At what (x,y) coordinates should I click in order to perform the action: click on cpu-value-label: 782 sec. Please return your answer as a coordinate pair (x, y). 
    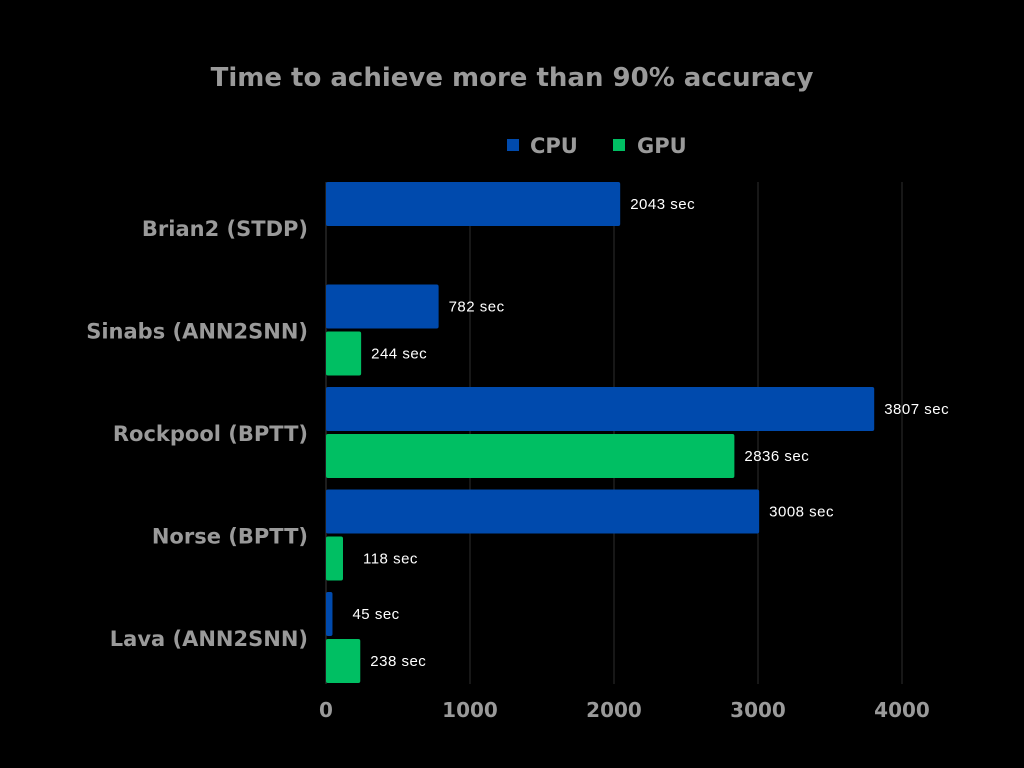
    Looking at the image, I should click on (477, 307).